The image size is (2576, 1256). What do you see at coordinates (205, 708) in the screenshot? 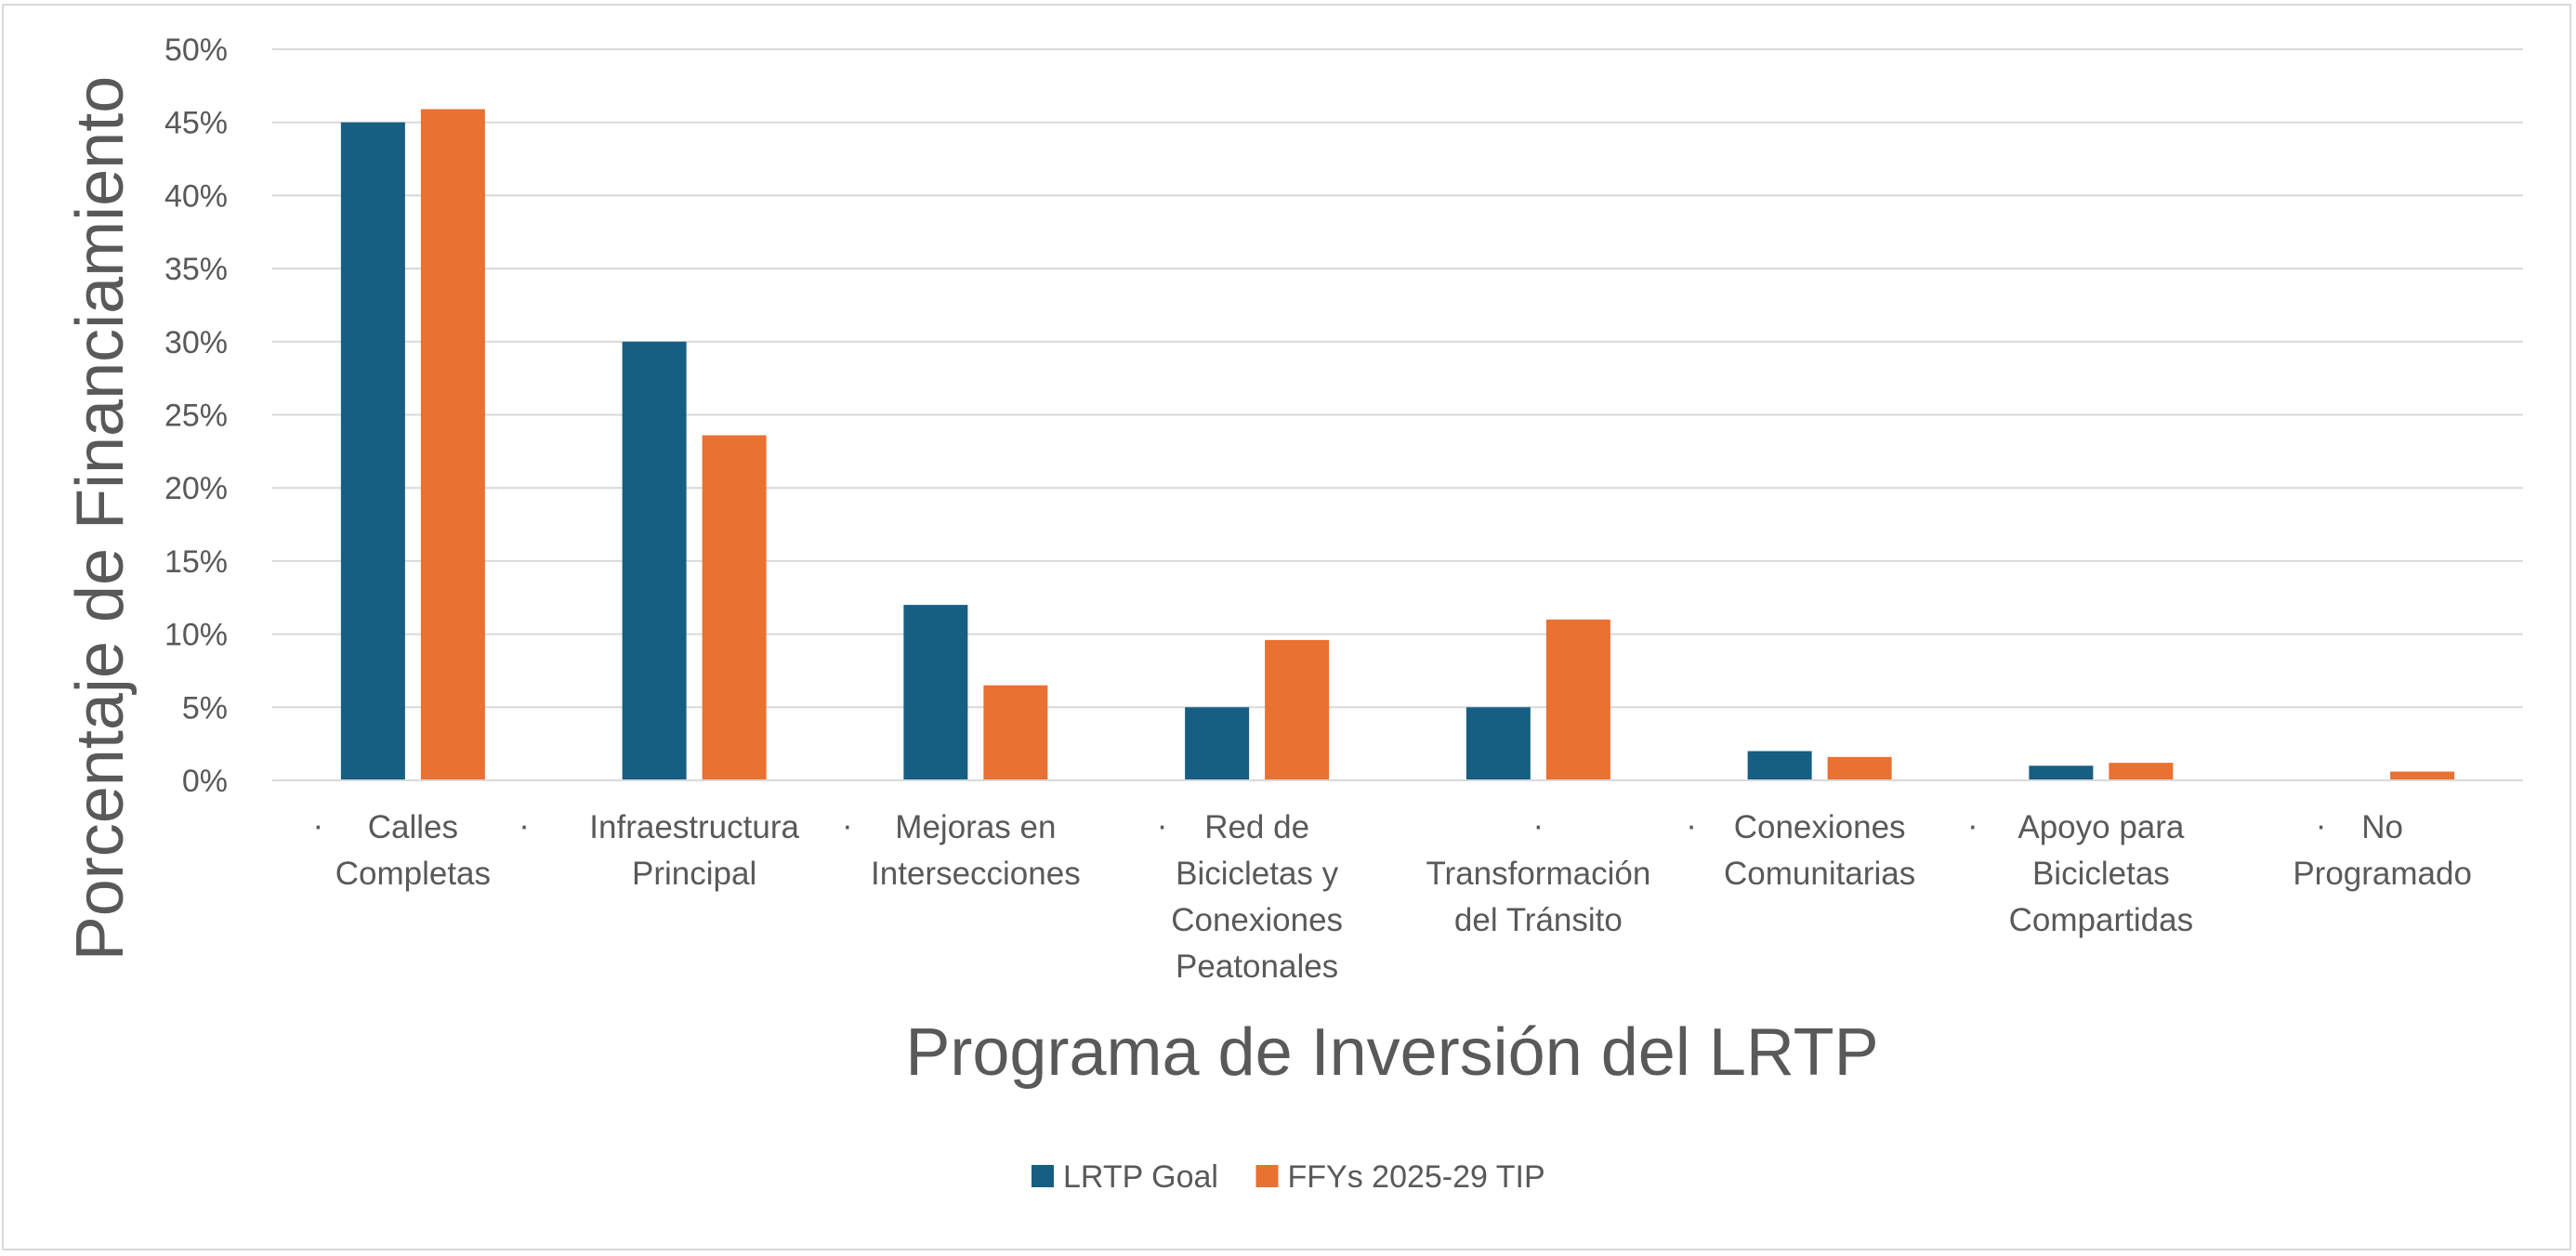
I see `y-tick-label: 5%` at bounding box center [205, 708].